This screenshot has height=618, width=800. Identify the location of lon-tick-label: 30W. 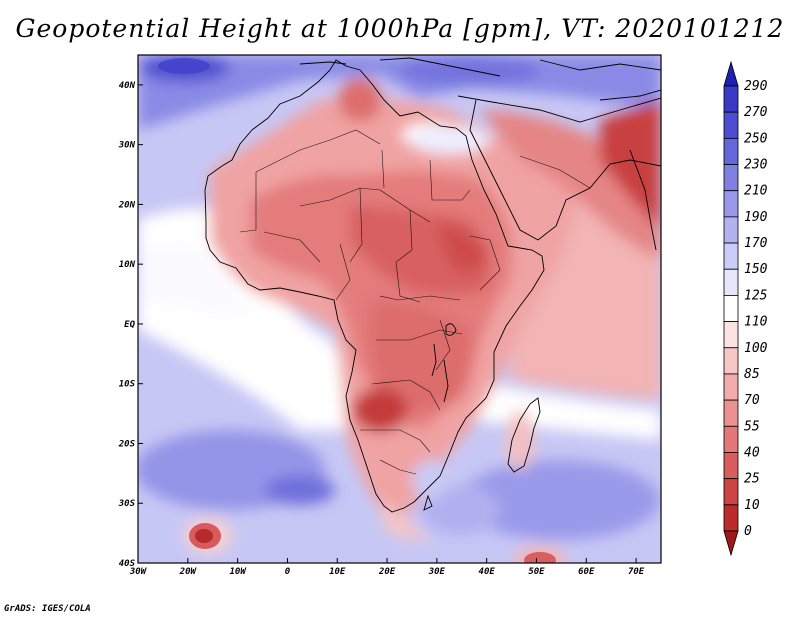
(138, 572).